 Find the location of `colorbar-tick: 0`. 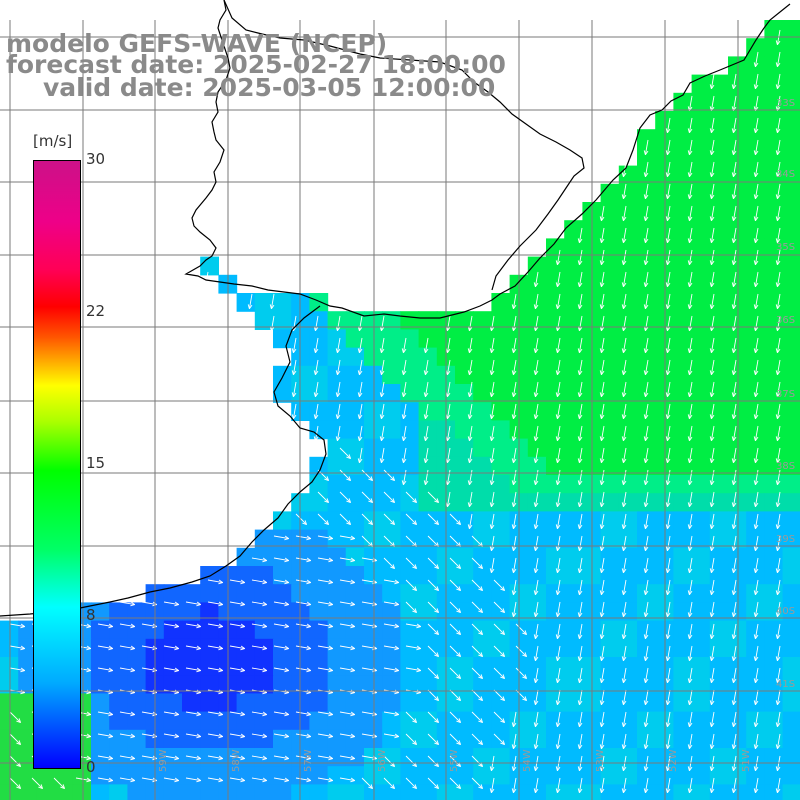

colorbar-tick: 0 is located at coordinates (91, 767).